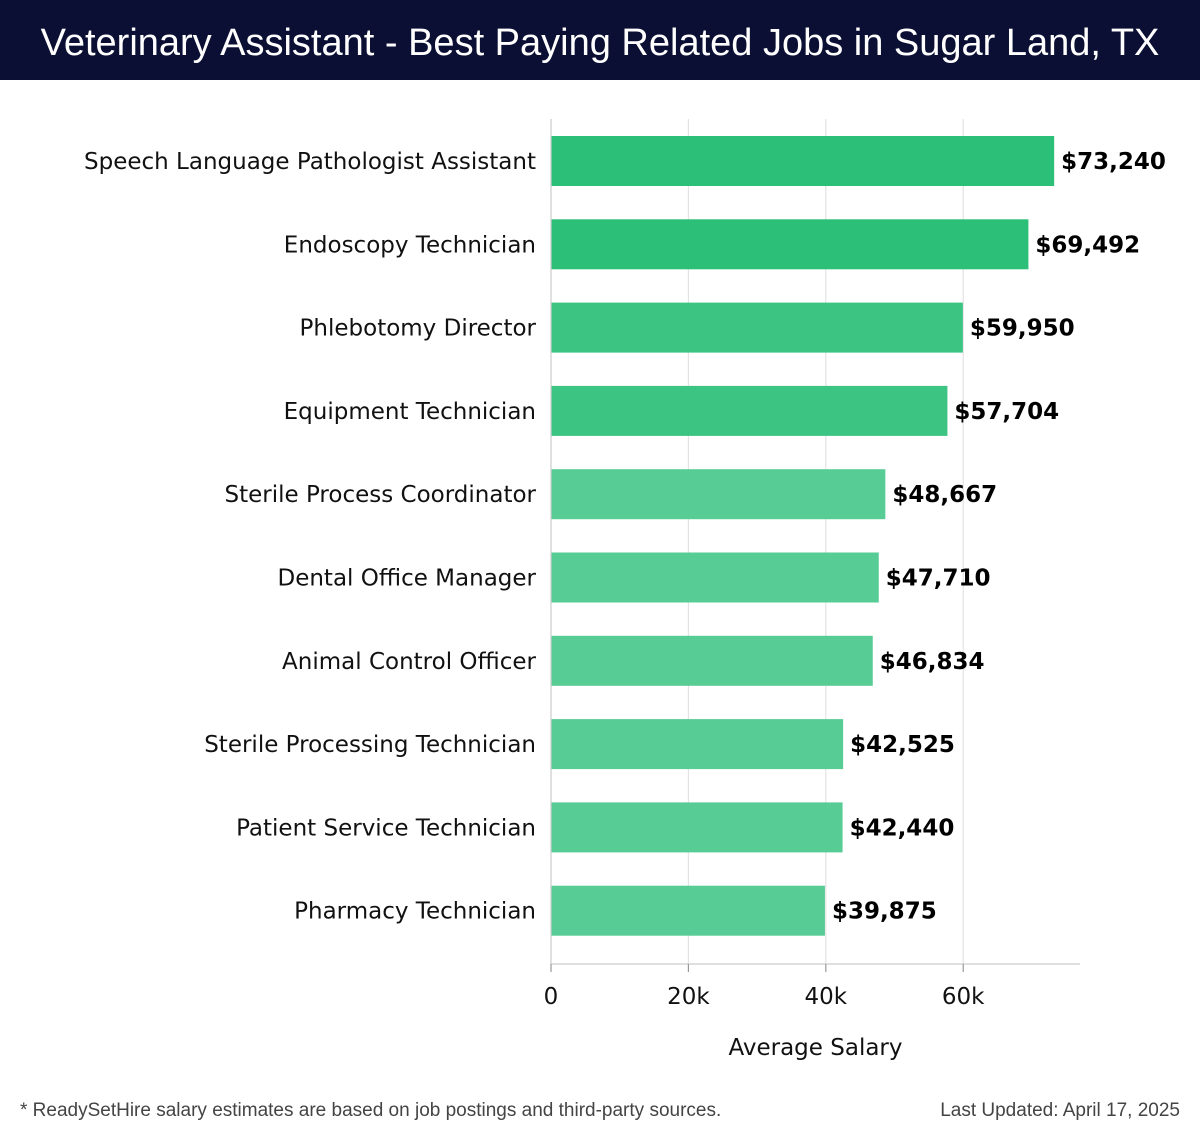 This screenshot has width=1200, height=1140. I want to click on value-label: $39,875, so click(884, 912).